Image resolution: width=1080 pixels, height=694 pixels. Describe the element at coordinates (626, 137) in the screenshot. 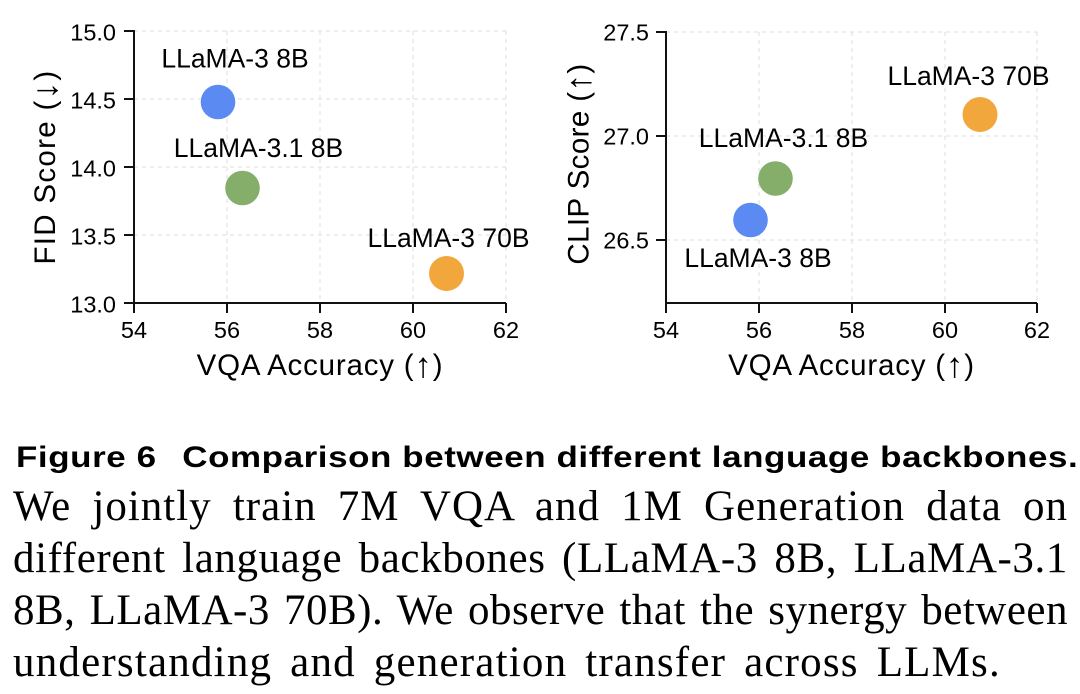

I see `svg-text: 27.0` at that location.